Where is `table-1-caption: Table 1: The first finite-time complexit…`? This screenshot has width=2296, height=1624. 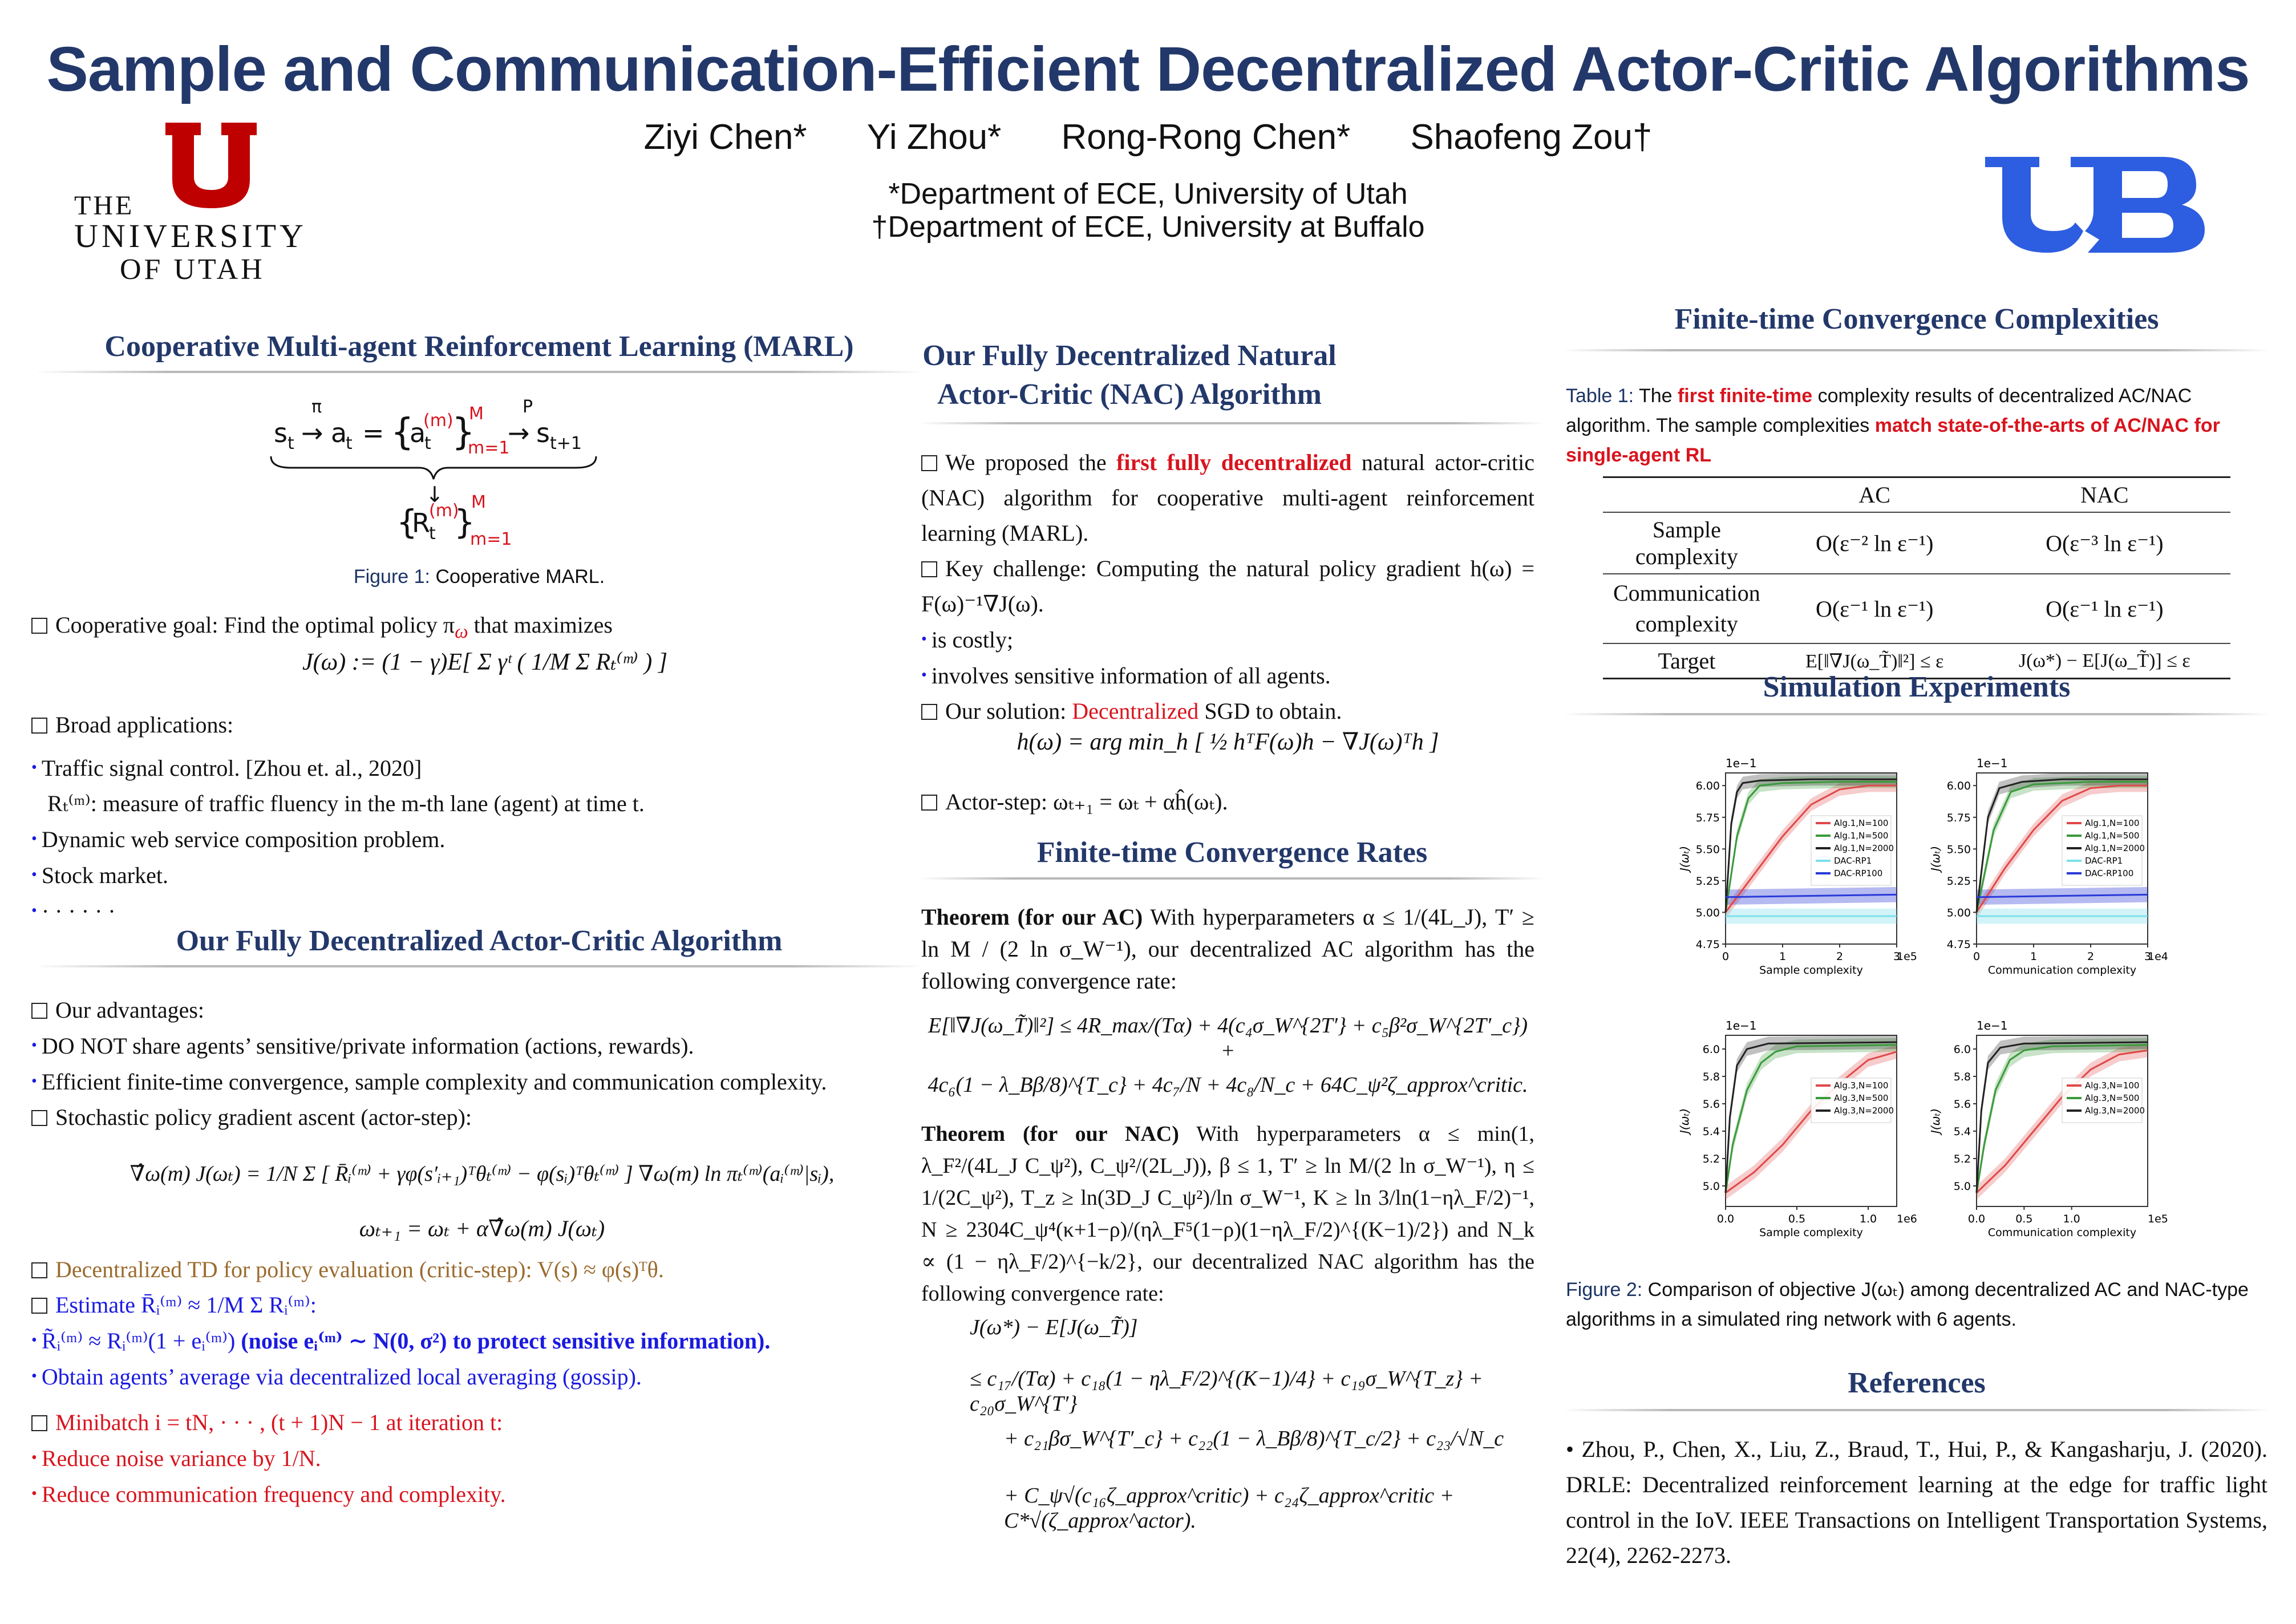 table-1-caption: Table 1: The first finite-time complexit… is located at coordinates (1916, 426).